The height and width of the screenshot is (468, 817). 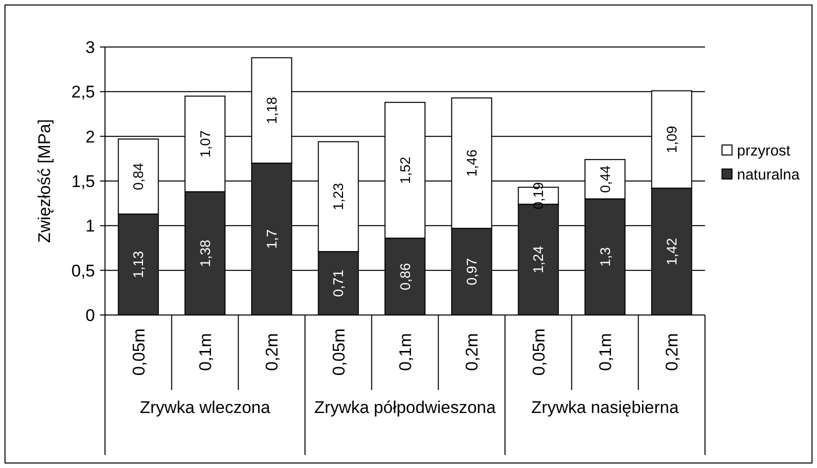 I want to click on data-label: 0,71, so click(x=338, y=283).